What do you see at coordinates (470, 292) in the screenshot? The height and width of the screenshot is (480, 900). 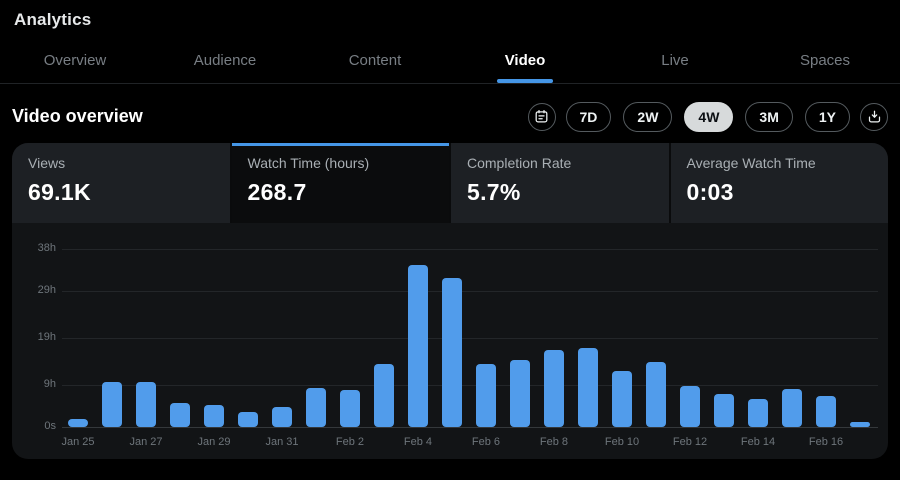 I see `gridline-29h` at bounding box center [470, 292].